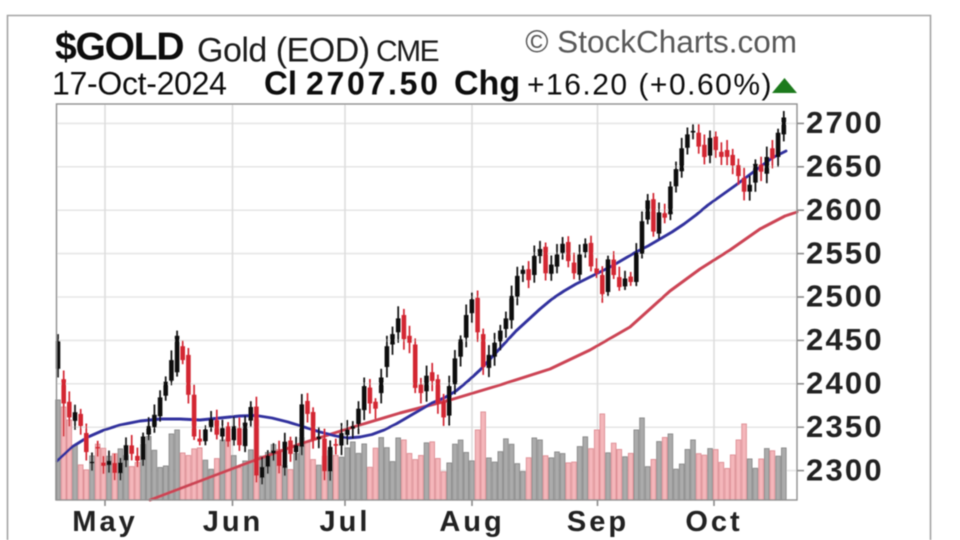  Describe the element at coordinates (345, 522) in the screenshot. I see `svg-text: Jul` at that location.